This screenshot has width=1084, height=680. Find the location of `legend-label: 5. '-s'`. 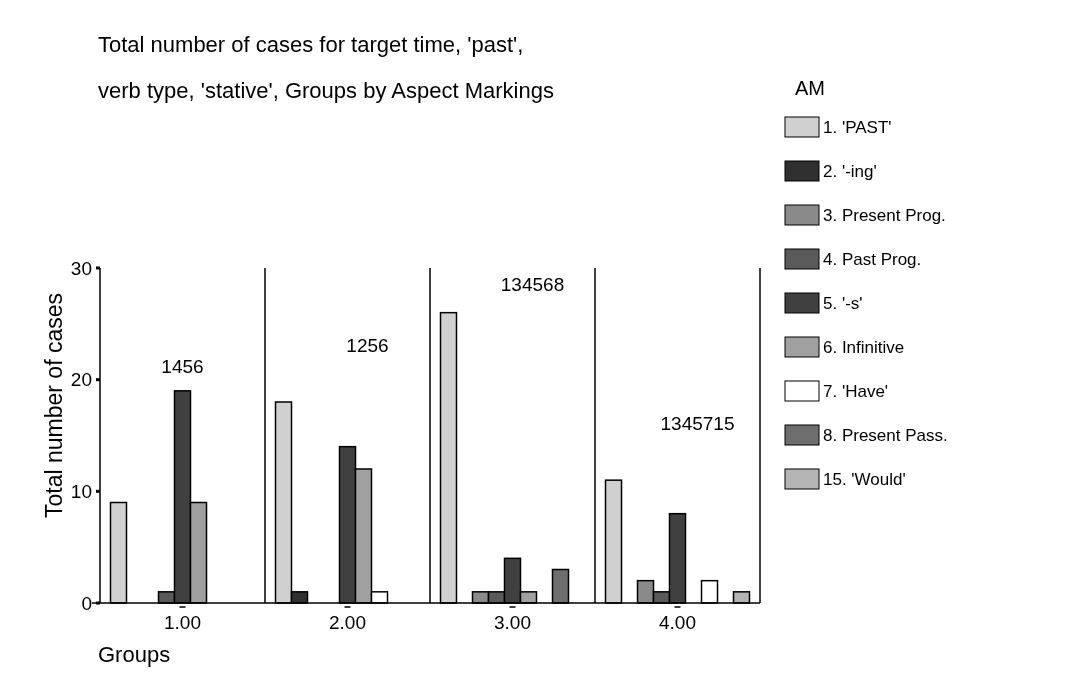

legend-label: 5. '-s' is located at coordinates (843, 303).